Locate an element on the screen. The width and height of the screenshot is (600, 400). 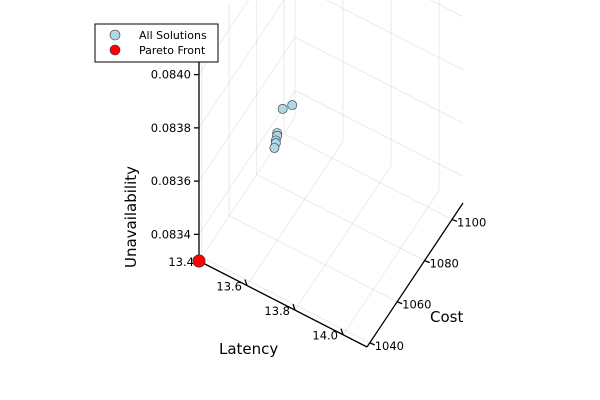
z-axis-tick-label: 0.0836 is located at coordinates (171, 181).